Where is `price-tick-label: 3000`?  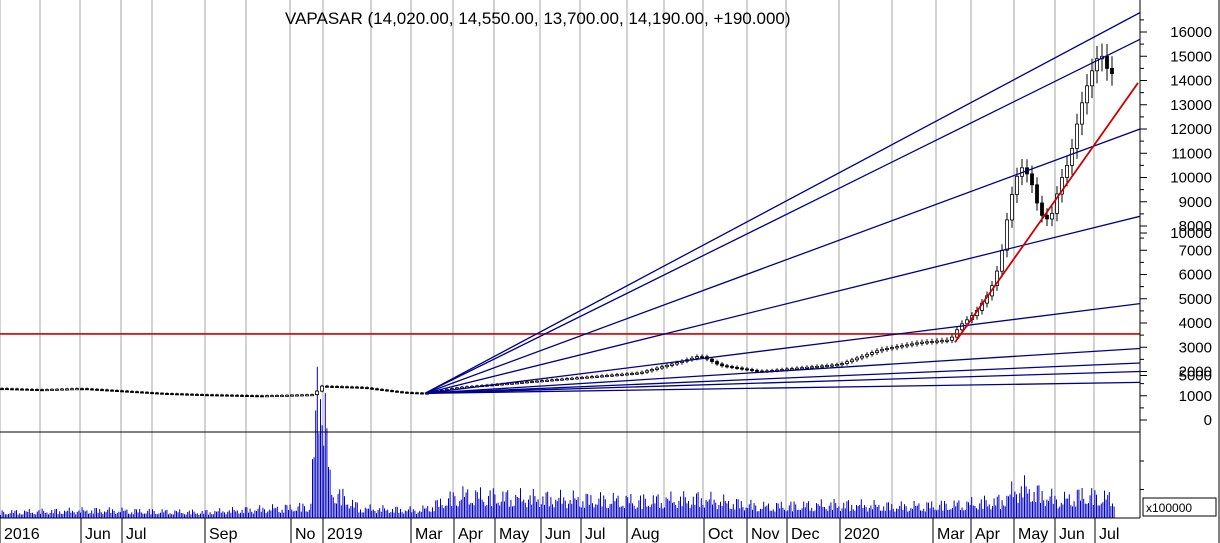 price-tick-label: 3000 is located at coordinates (1195, 347).